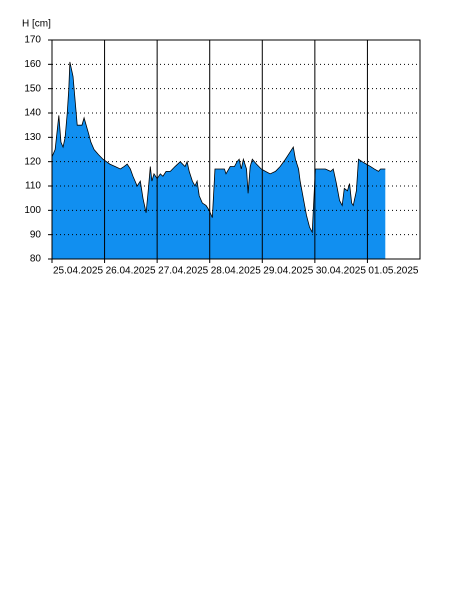 This screenshot has height=600, width=450. I want to click on y-tick-label: 160, so click(32, 64).